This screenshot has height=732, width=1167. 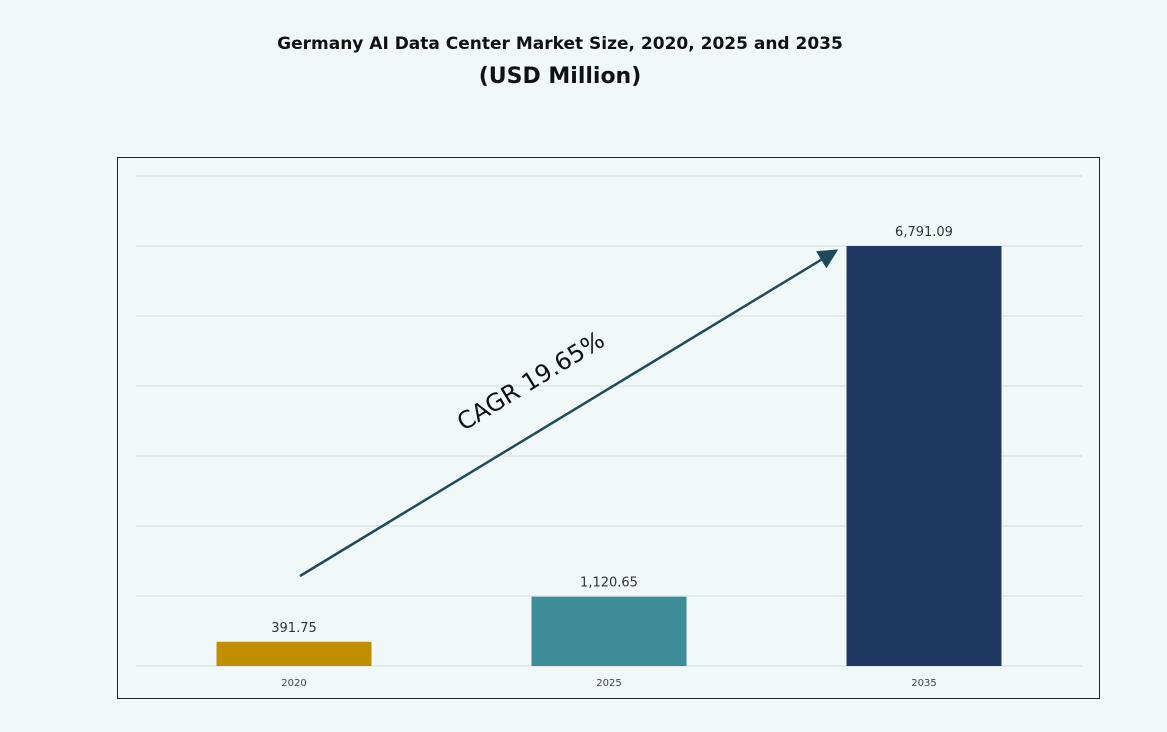 I want to click on x-tick-label: 2025, so click(x=608, y=683).